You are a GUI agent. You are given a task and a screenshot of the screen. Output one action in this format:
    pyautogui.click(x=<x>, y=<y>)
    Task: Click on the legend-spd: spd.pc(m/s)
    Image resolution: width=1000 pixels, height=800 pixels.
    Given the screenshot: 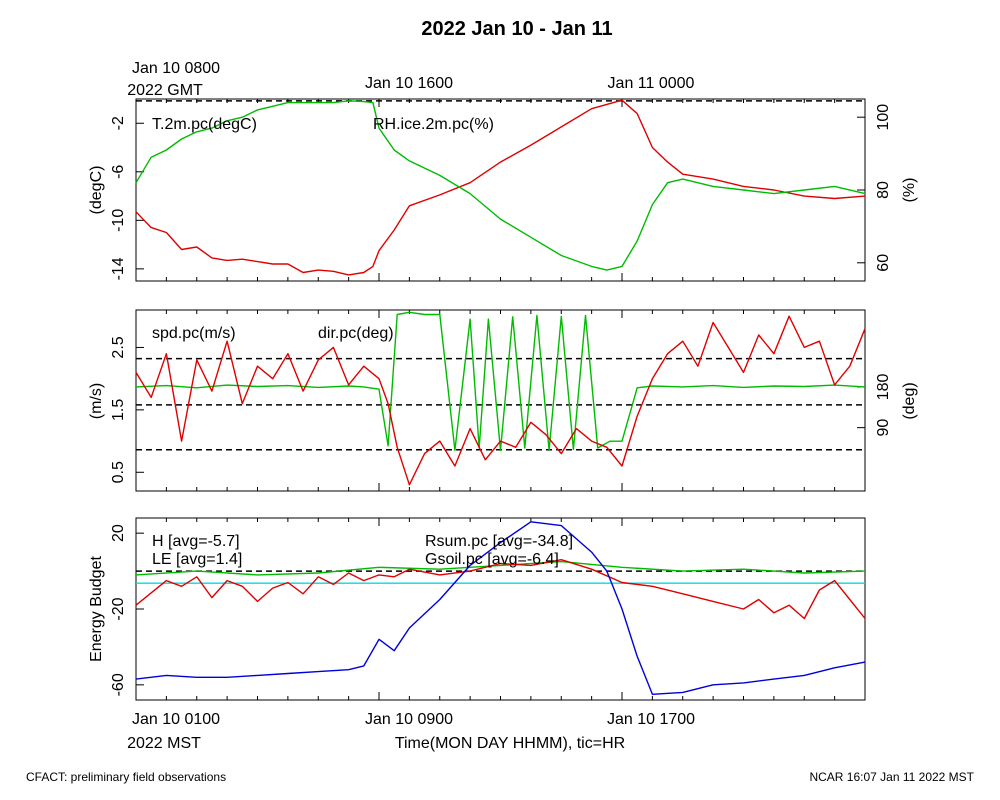 What is the action you would take?
    pyautogui.click(x=194, y=333)
    